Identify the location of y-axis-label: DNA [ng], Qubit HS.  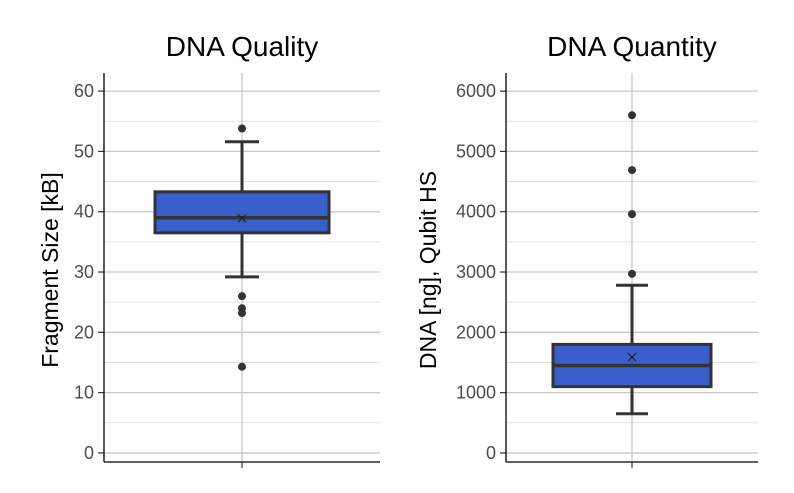
(428, 270).